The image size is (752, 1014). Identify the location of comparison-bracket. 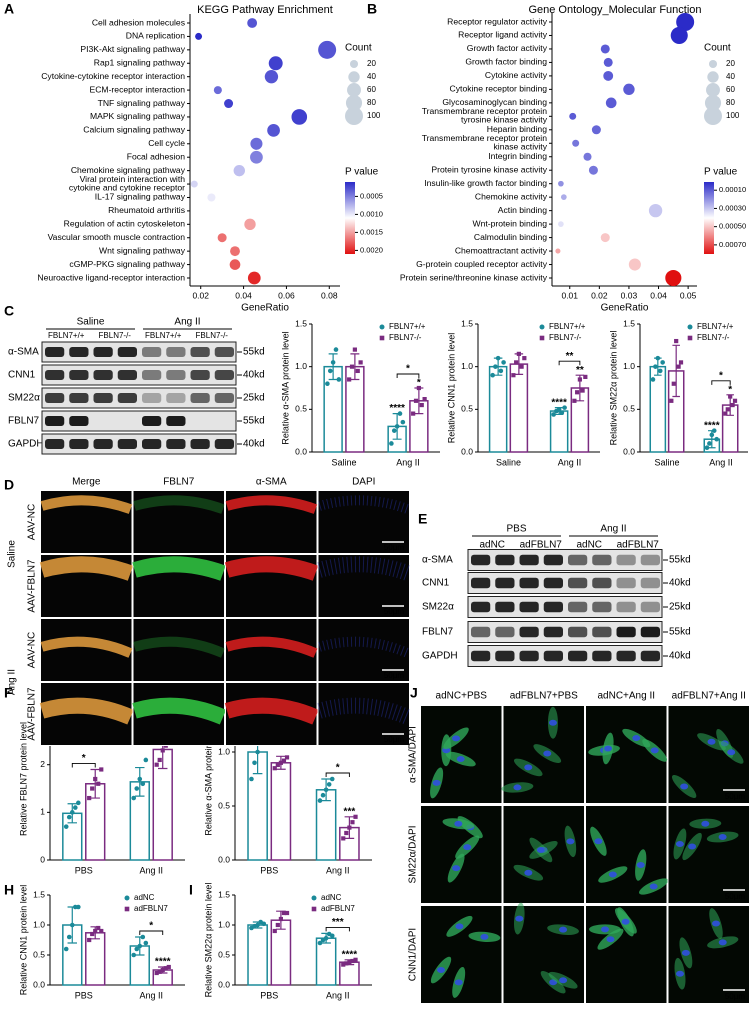
(151, 932).